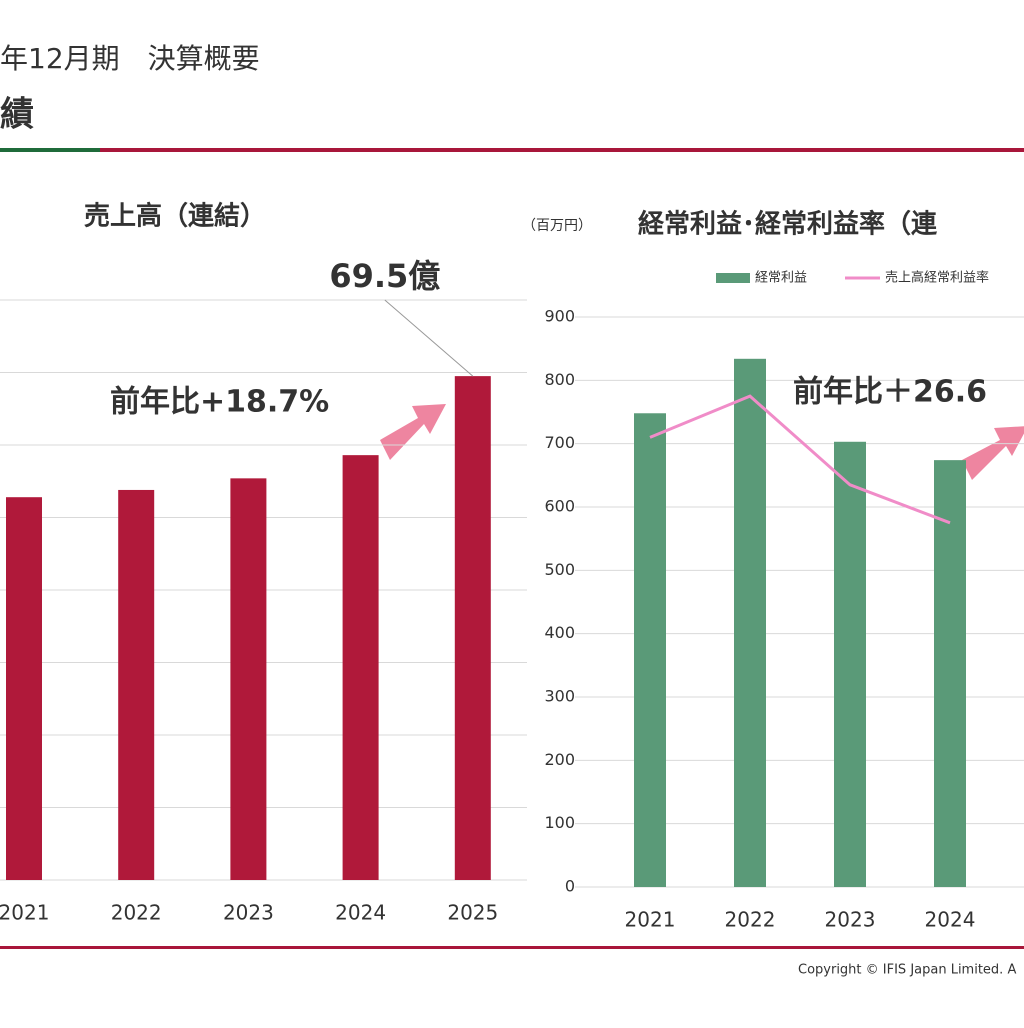 This screenshot has width=1024, height=1028. I want to click on chart-title: 売上高（連結）, so click(175, 216).